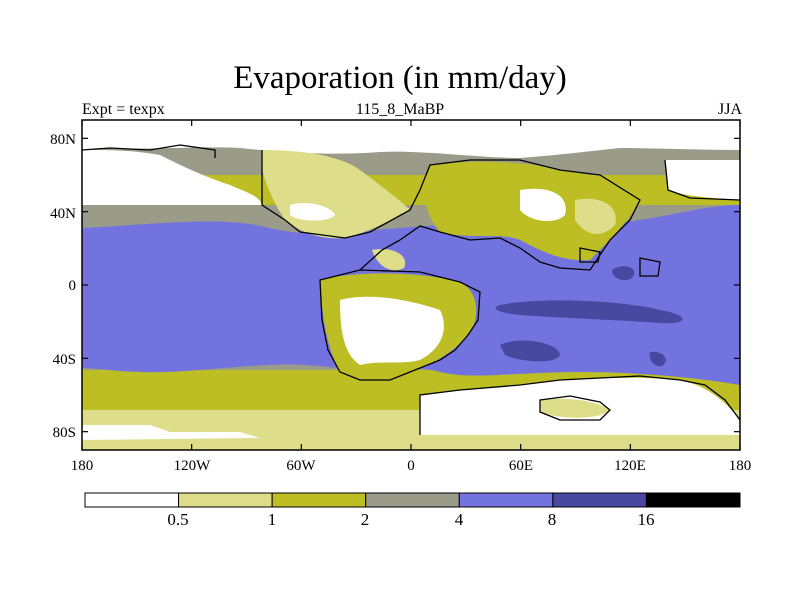 Image resolution: width=800 pixels, height=600 pixels. What do you see at coordinates (171, 432) in the screenshot?
I see `south-polar-dry-west` at bounding box center [171, 432].